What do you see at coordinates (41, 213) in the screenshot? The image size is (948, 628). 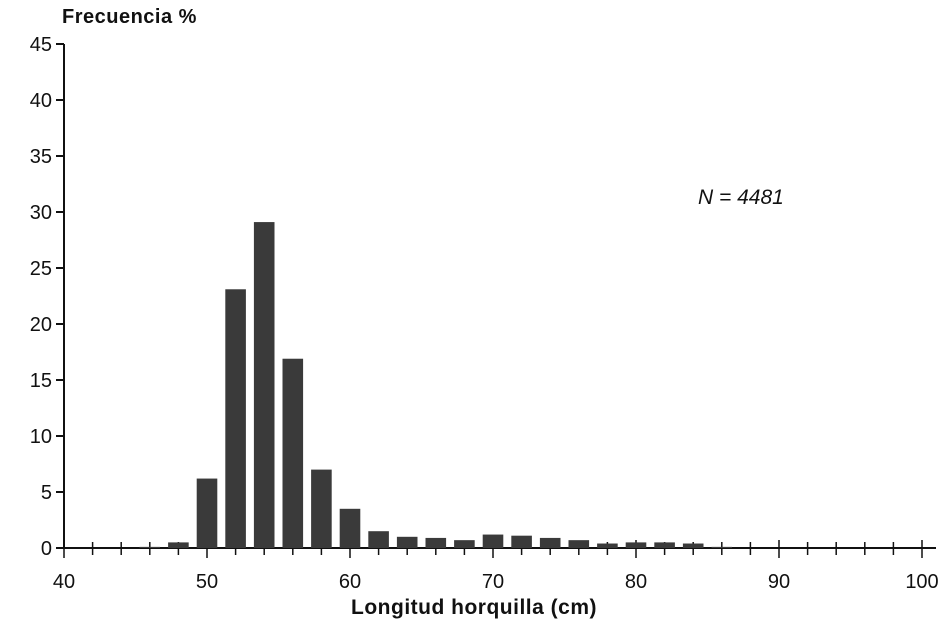 I see `y-tick-label: 30` at bounding box center [41, 213].